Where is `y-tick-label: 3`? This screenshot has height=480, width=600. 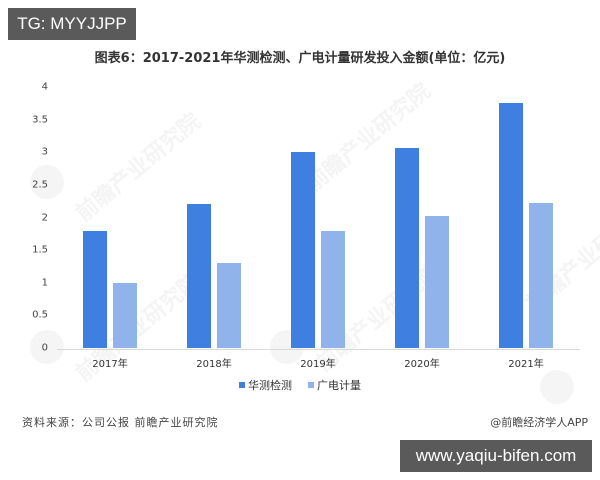 y-tick-label: 3 is located at coordinates (44, 152).